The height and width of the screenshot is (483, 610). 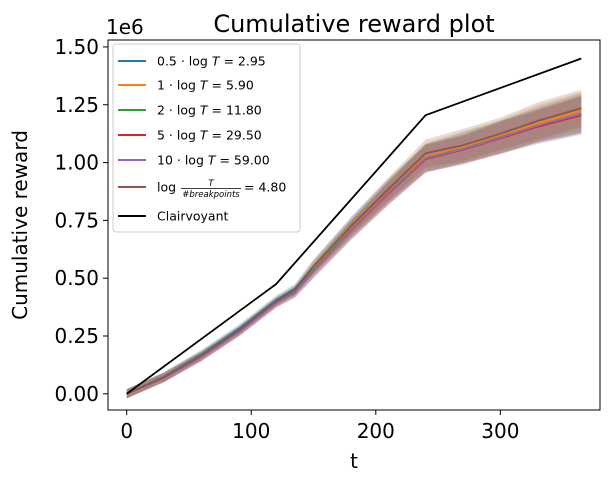 What do you see at coordinates (209, 135) in the screenshot?
I see `legend-label: 5 · log T = 29.50` at bounding box center [209, 135].